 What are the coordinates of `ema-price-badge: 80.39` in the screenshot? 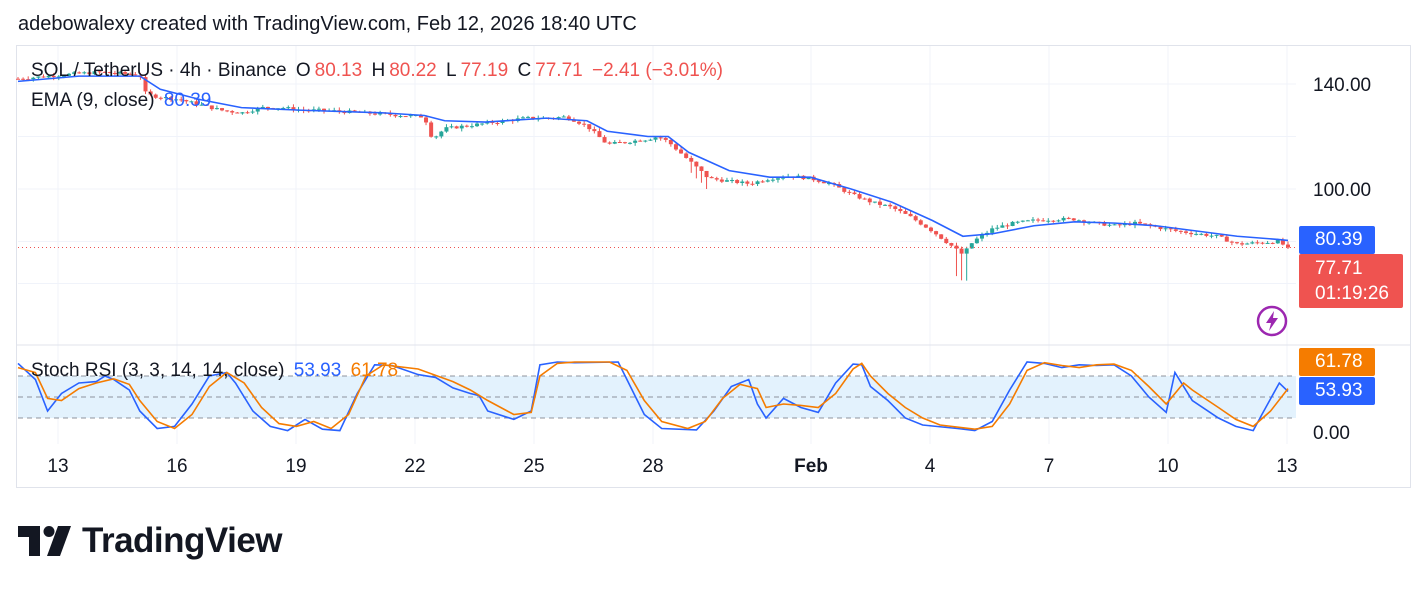 It's located at (1337, 240).